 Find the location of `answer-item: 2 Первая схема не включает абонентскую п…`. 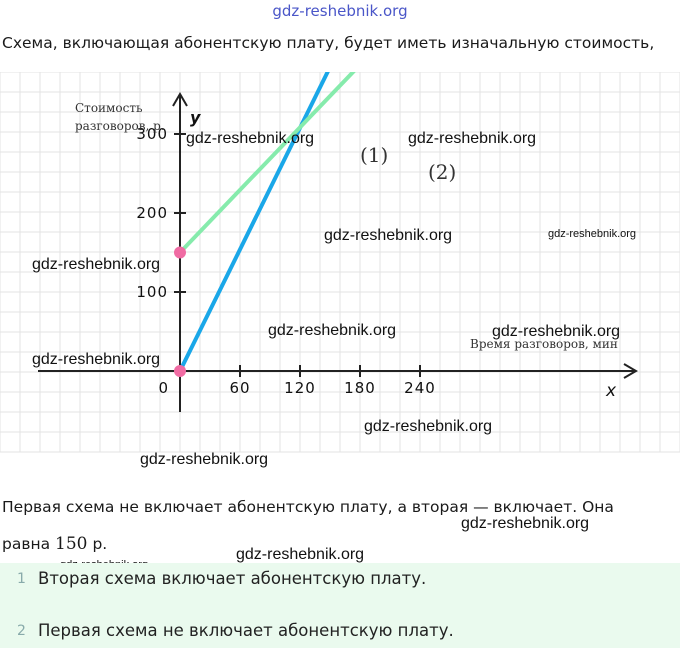

answer-item: 2 Первая схема не включает абонентскую п… is located at coordinates (340, 635).